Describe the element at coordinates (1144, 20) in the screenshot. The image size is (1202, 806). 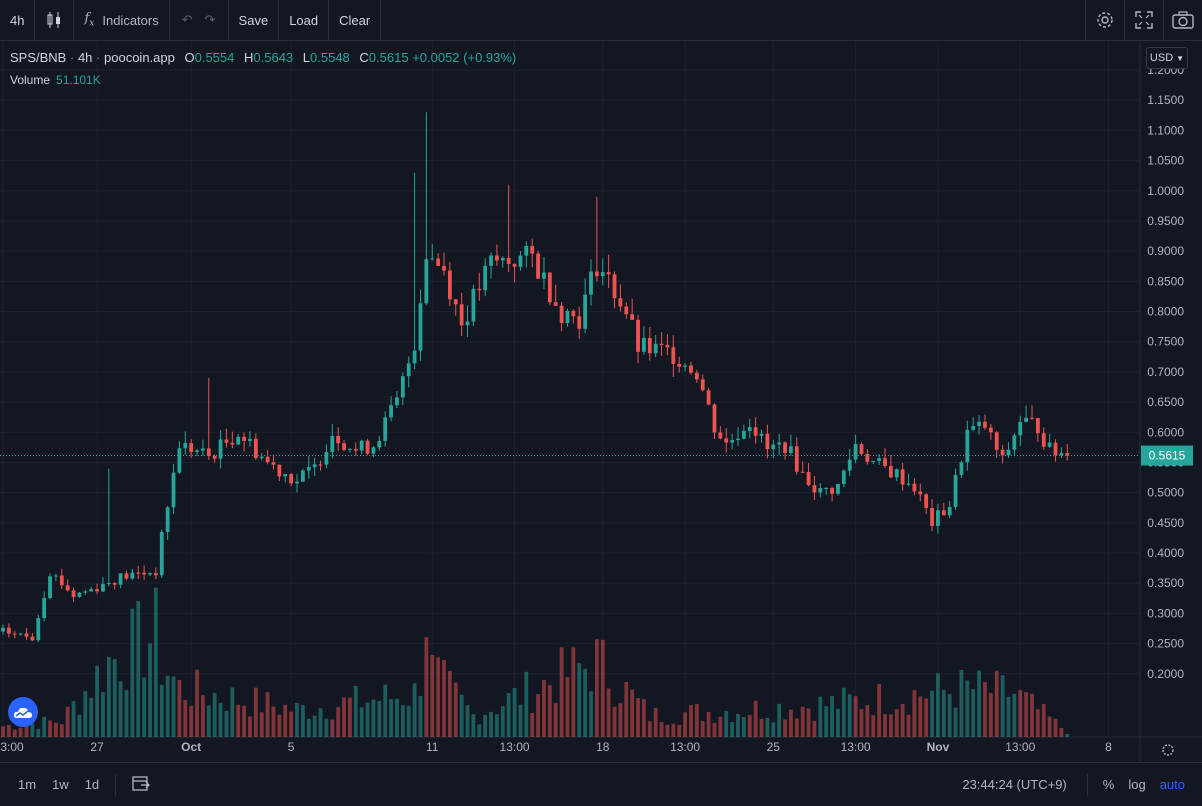
I see `fullscreen-button` at that location.